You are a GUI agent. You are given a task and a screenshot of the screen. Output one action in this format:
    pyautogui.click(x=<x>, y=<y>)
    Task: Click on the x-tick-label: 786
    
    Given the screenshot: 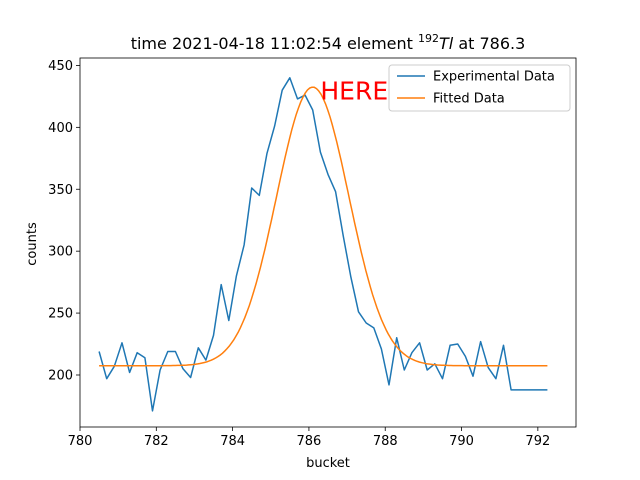 What is the action you would take?
    pyautogui.click(x=309, y=441)
    